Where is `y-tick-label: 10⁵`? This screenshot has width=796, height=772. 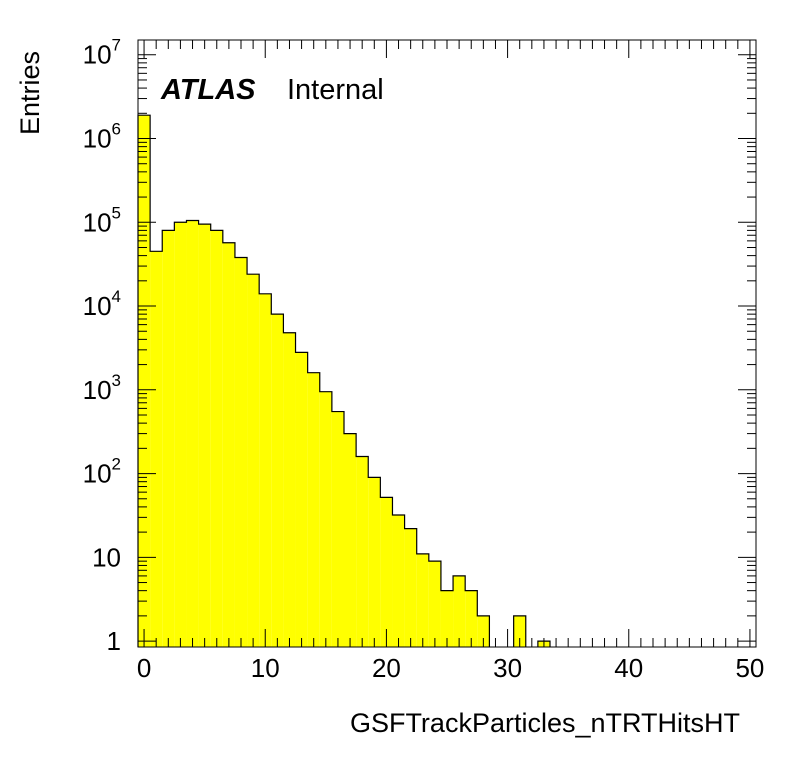 y-tick-label: 10⁵ is located at coordinates (102, 220).